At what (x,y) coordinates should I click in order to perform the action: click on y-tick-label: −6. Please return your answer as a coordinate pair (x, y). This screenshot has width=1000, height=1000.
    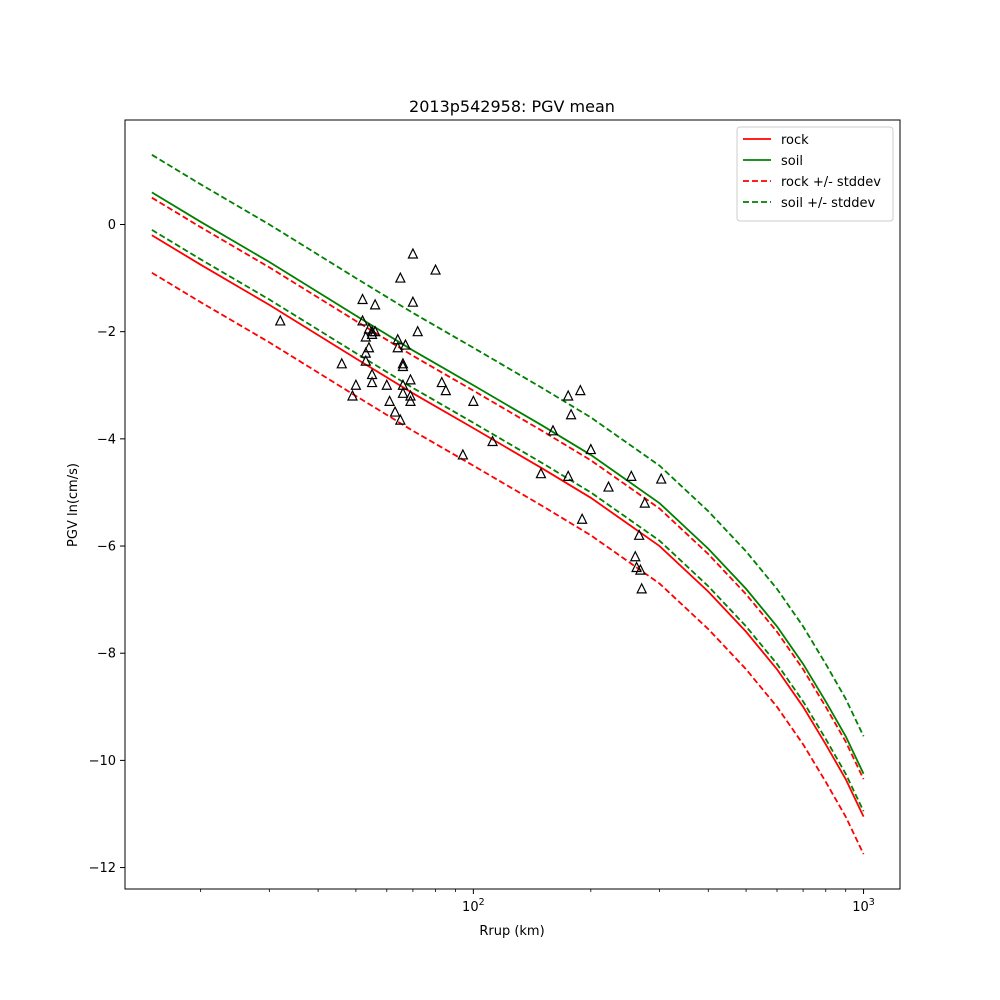
    Looking at the image, I should click on (106, 547).